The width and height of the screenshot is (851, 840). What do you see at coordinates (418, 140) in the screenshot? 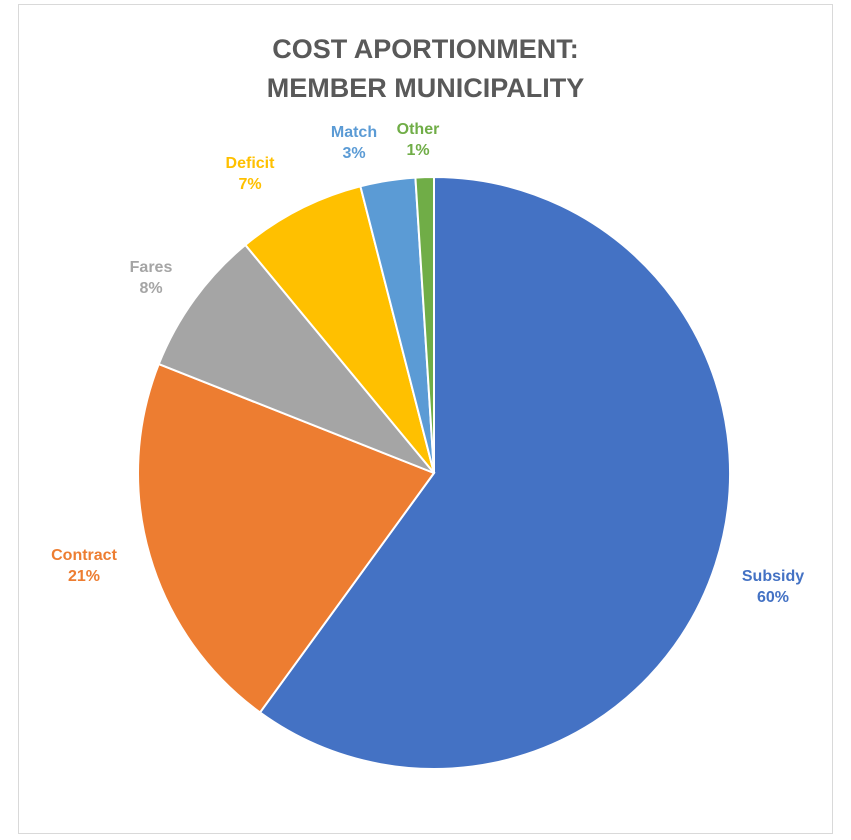
I see `data-label-other: Other 1%` at bounding box center [418, 140].